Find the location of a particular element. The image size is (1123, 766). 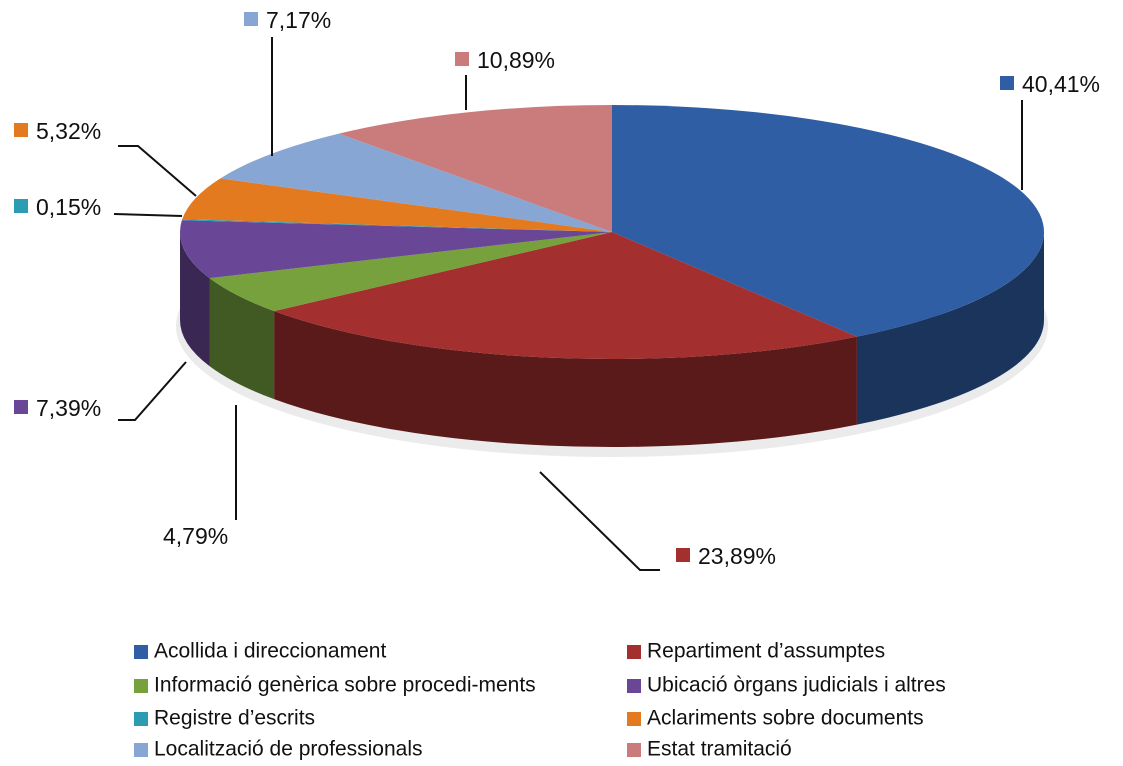

legend-label: Acollida i direccionament is located at coordinates (270, 651).